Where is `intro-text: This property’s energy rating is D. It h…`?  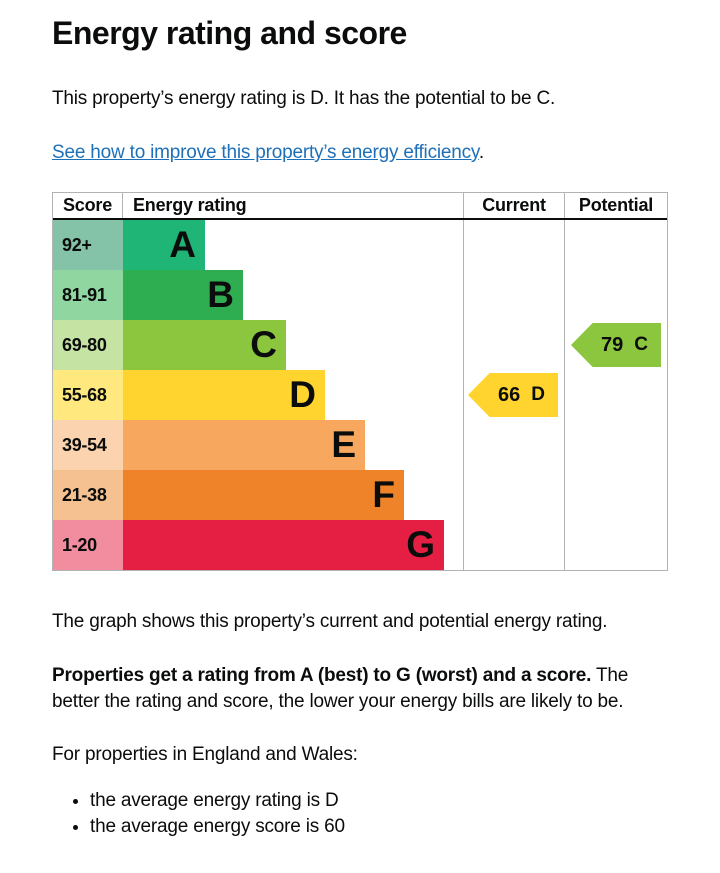 intro-text: This property’s energy rating is D. It h… is located at coordinates (304, 98).